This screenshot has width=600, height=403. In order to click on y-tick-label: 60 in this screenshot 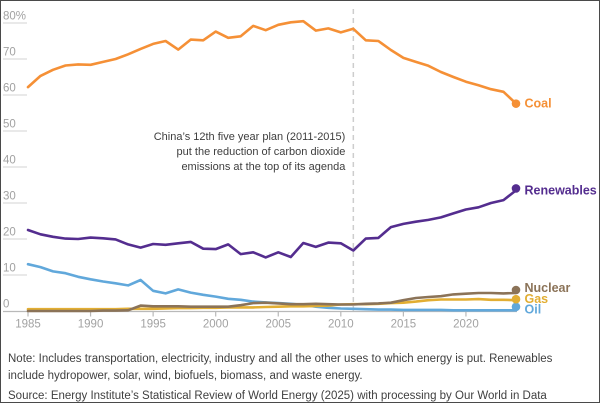, I will do `click(9, 89)`.